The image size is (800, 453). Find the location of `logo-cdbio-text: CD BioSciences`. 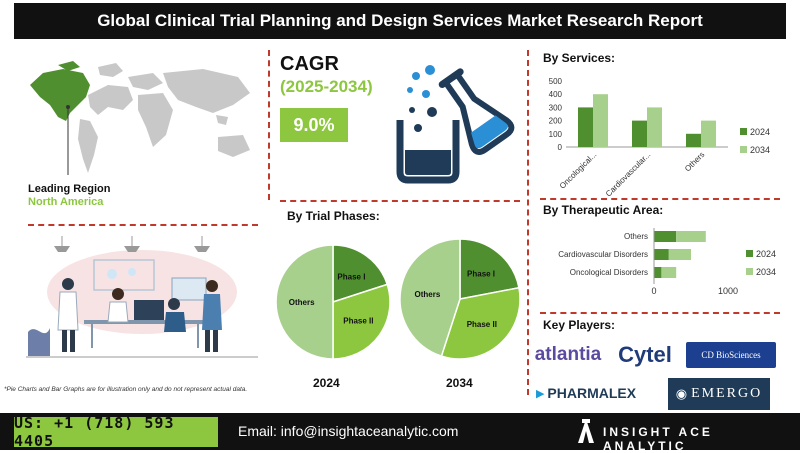

logo-cdbio-text: CD BioSciences is located at coordinates (731, 355).